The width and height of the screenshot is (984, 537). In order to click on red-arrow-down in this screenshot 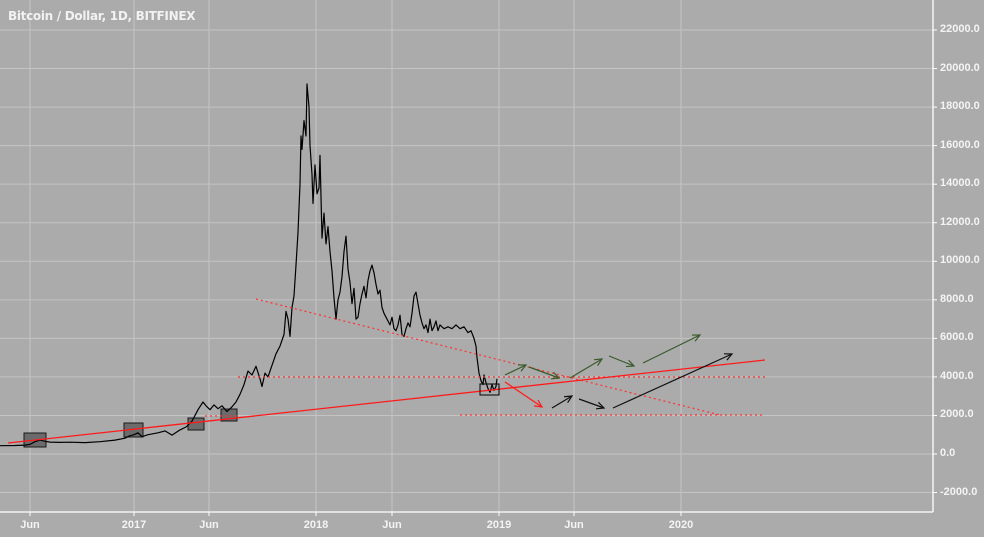, I will do `click(523, 394)`.